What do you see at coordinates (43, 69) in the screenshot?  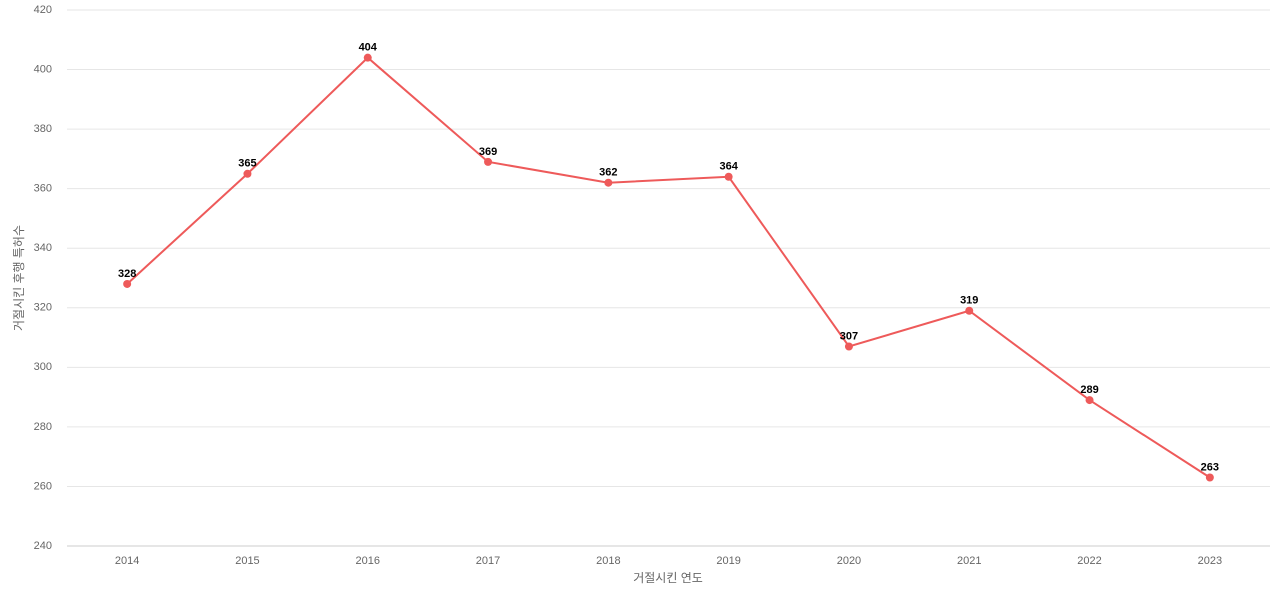 I see `y-tick-label: 400` at bounding box center [43, 69].